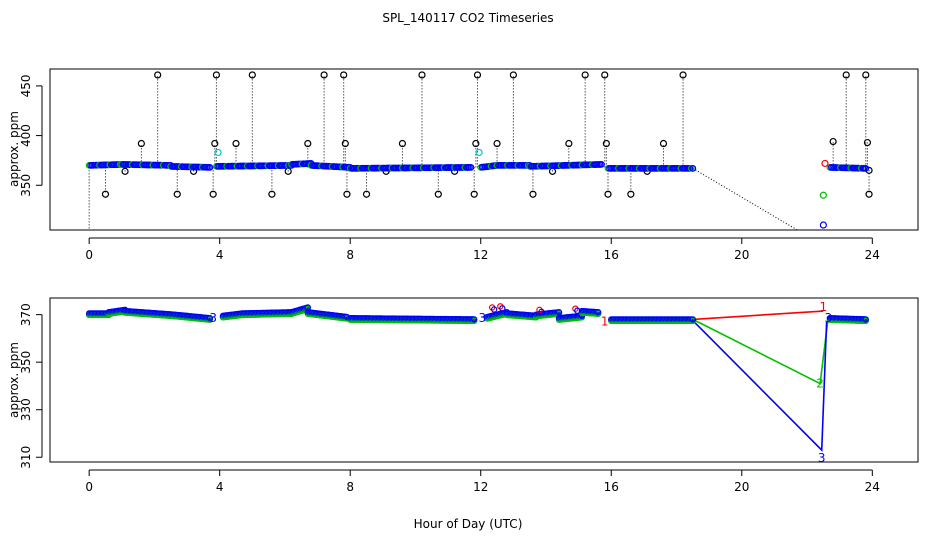 This screenshot has height=540, width=936. Describe the element at coordinates (480, 487) in the screenshot. I see `bottom-x-tick-label: 12` at that location.